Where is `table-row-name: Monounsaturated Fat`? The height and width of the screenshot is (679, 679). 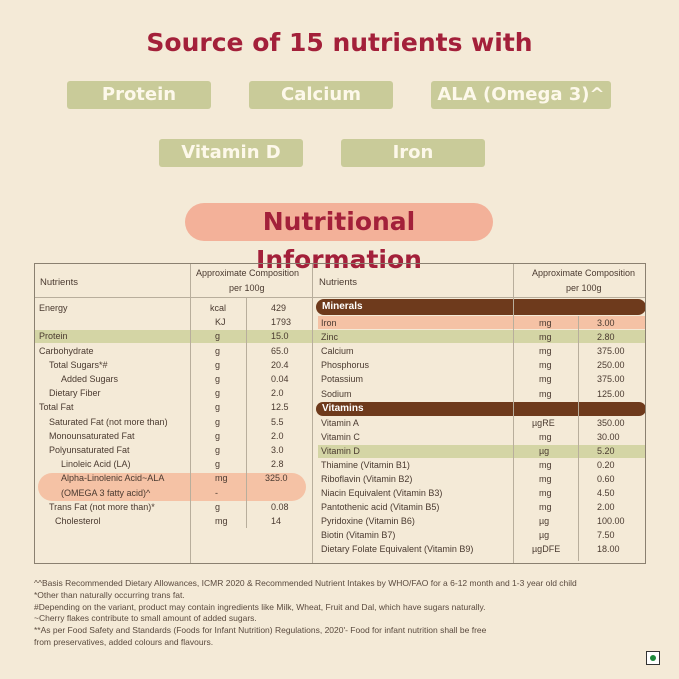 table-row-name: Monounsaturated Fat is located at coordinates (92, 435).